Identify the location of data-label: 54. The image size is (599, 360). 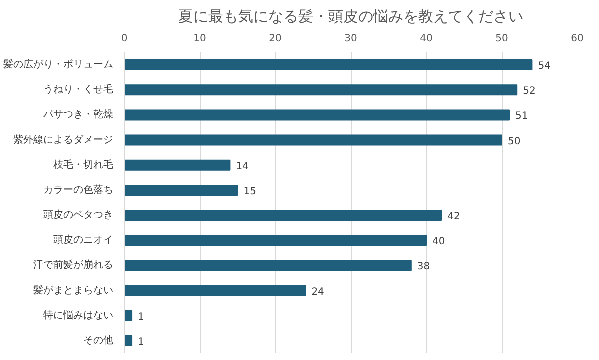
(544, 66).